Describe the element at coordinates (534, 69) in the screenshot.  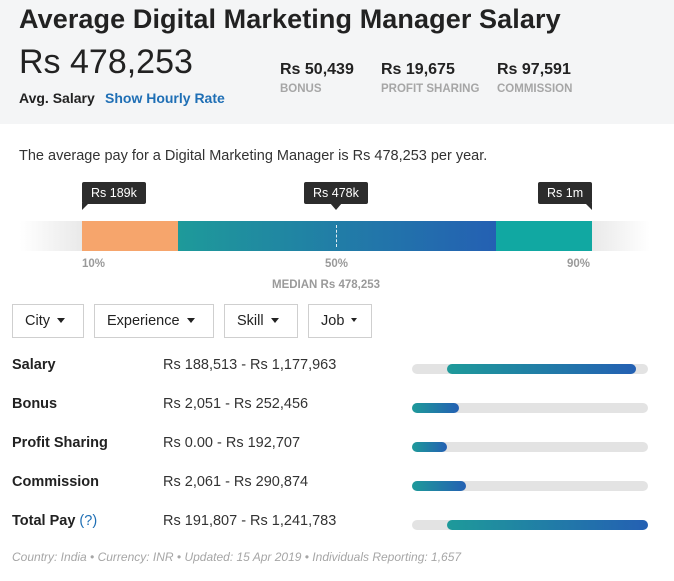
I see `commission-value: Rs 97,591` at that location.